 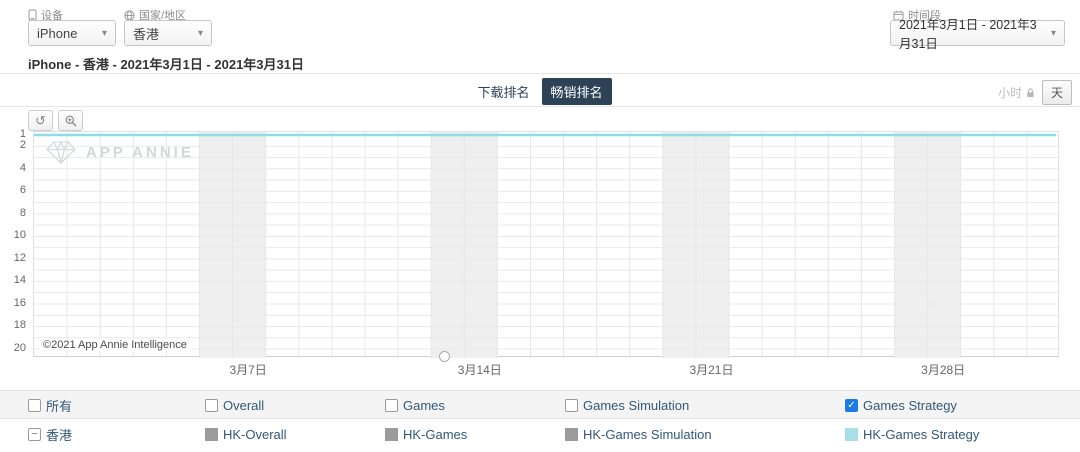 What do you see at coordinates (163, 16) in the screenshot?
I see `country-filter-label-text: 国家/地区` at bounding box center [163, 16].